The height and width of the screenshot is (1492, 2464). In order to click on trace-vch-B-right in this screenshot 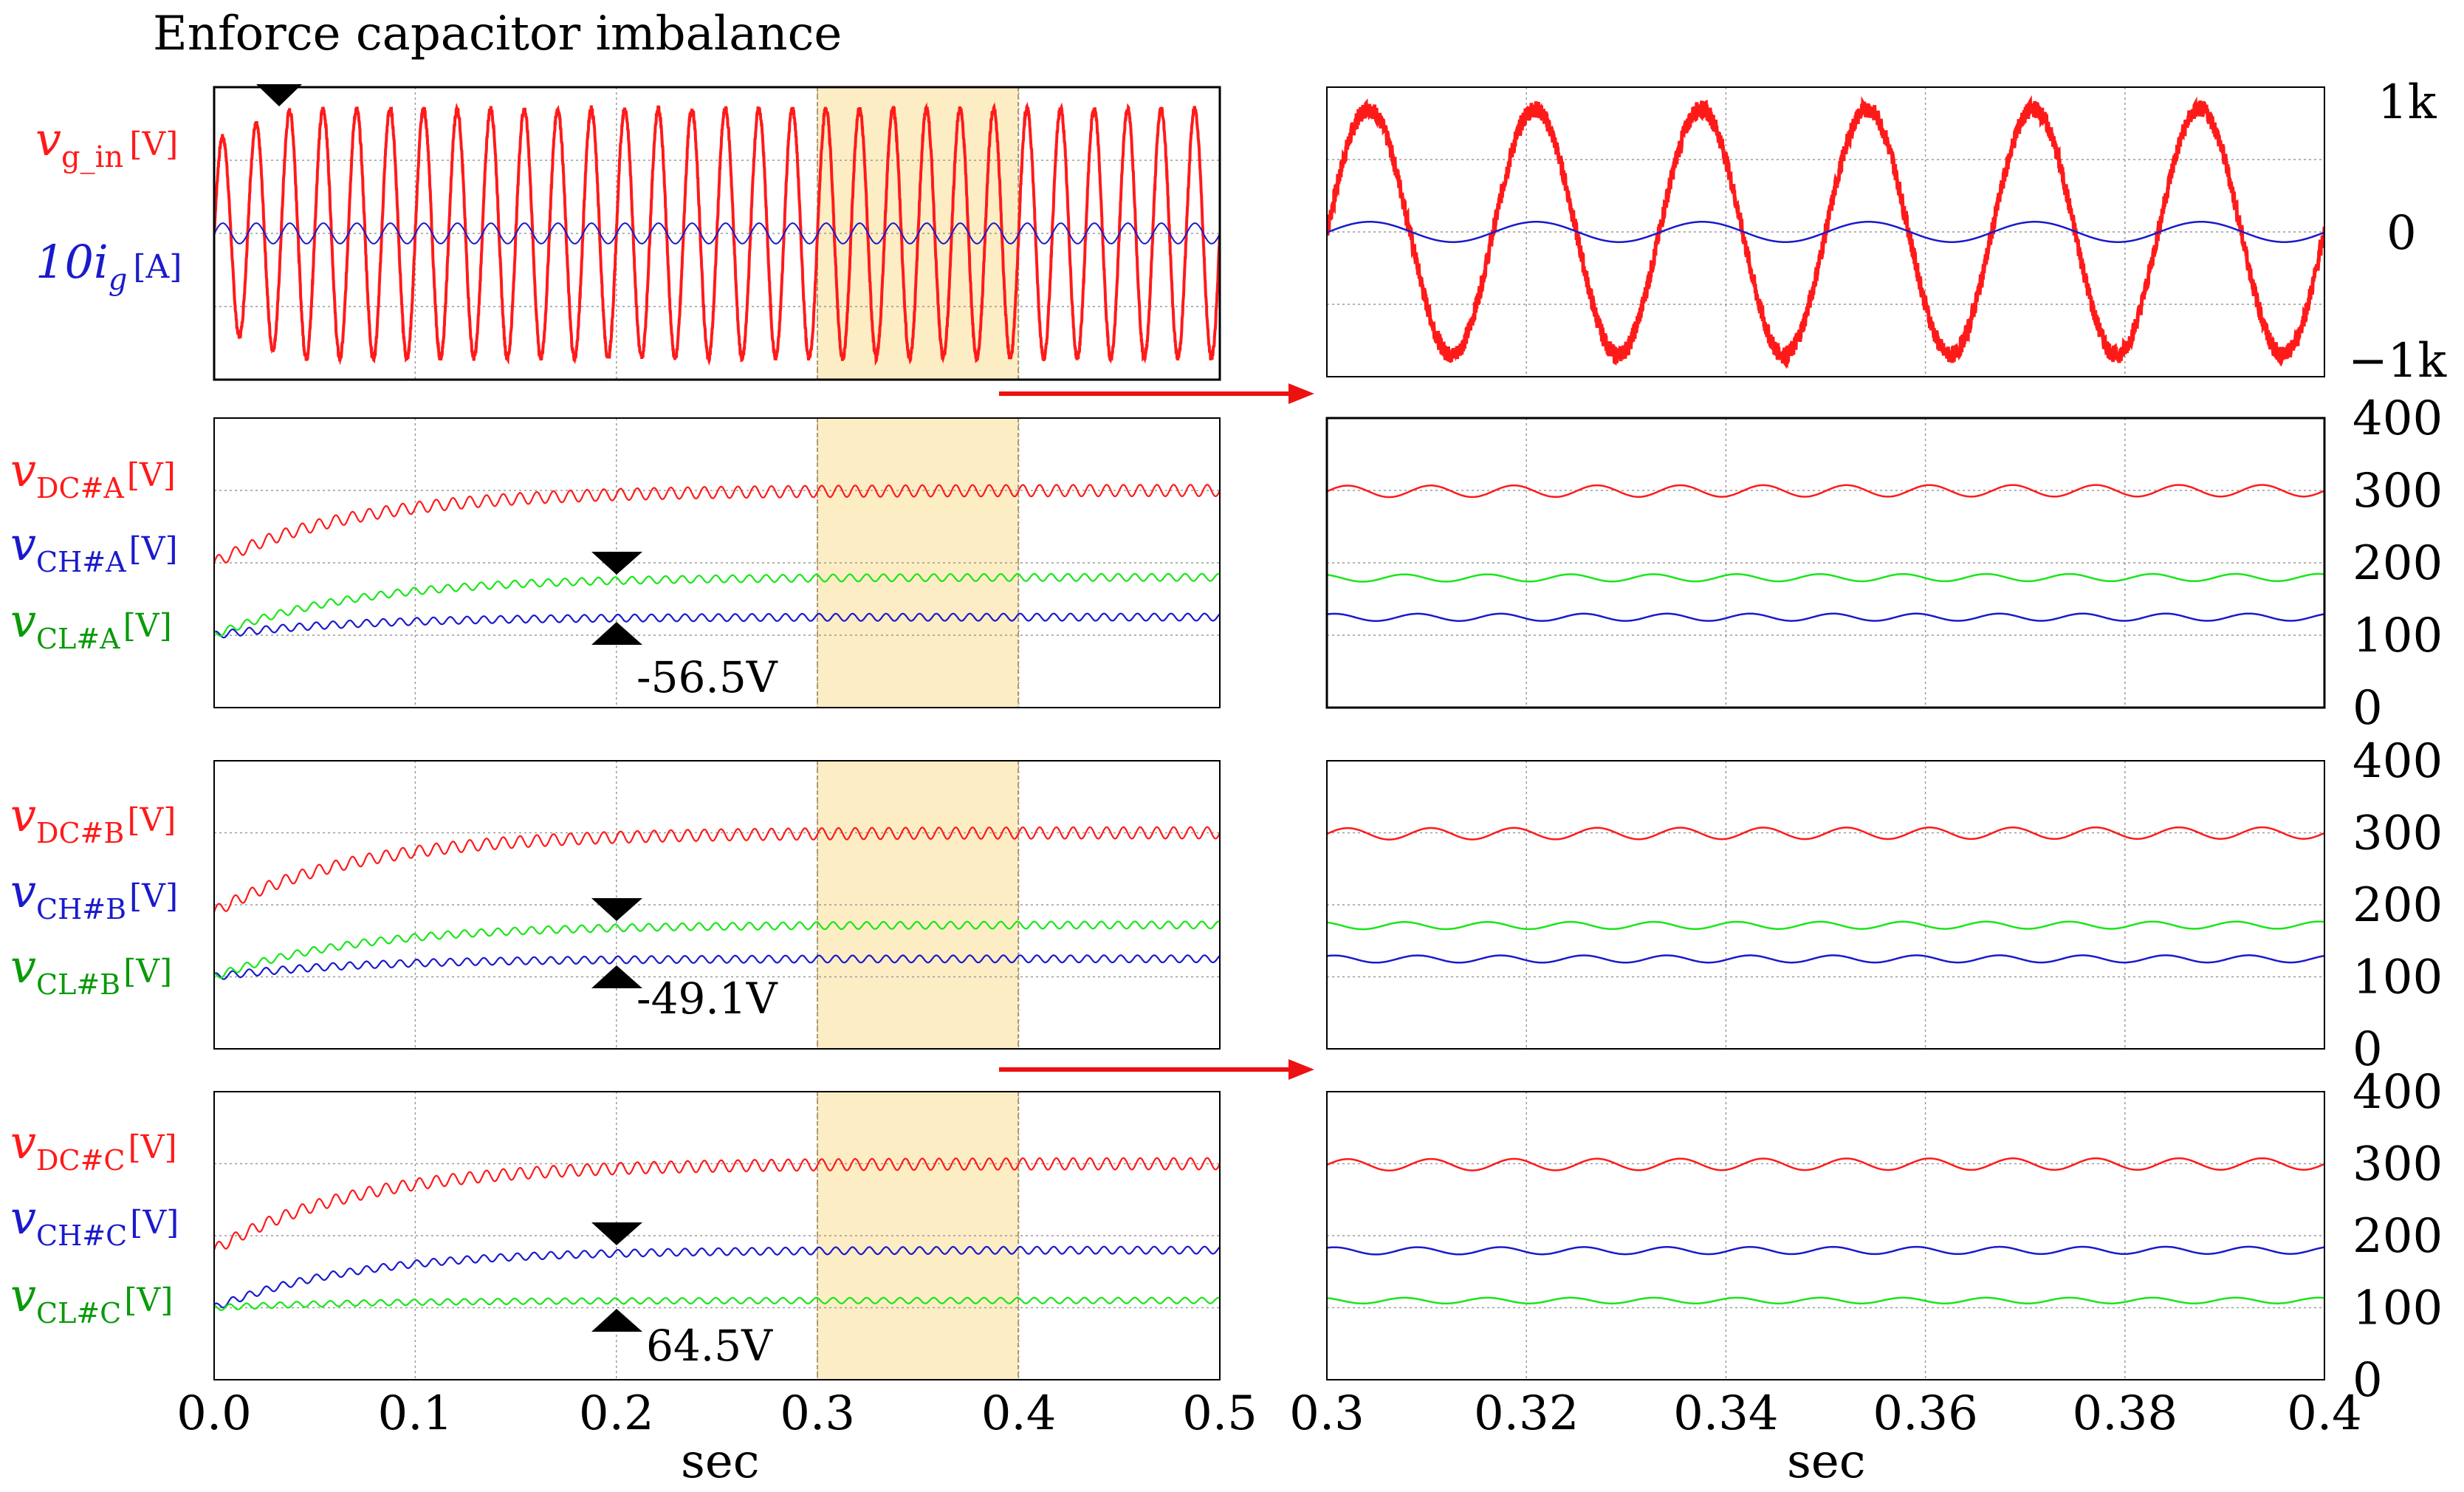, I will do `click(1826, 959)`.